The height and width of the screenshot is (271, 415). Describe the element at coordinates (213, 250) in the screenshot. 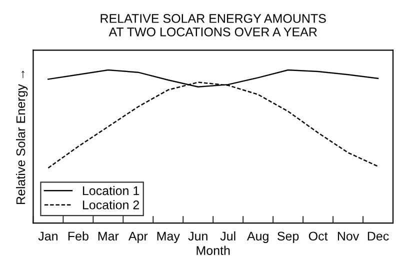

I see `x-axis-title: Month` at that location.